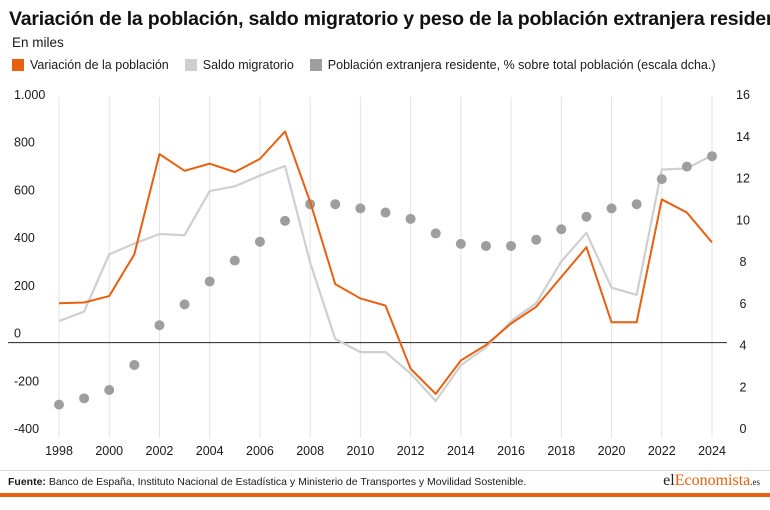 This screenshot has width=770, height=510. I want to click on x-tick-label: 2010, so click(360, 451).